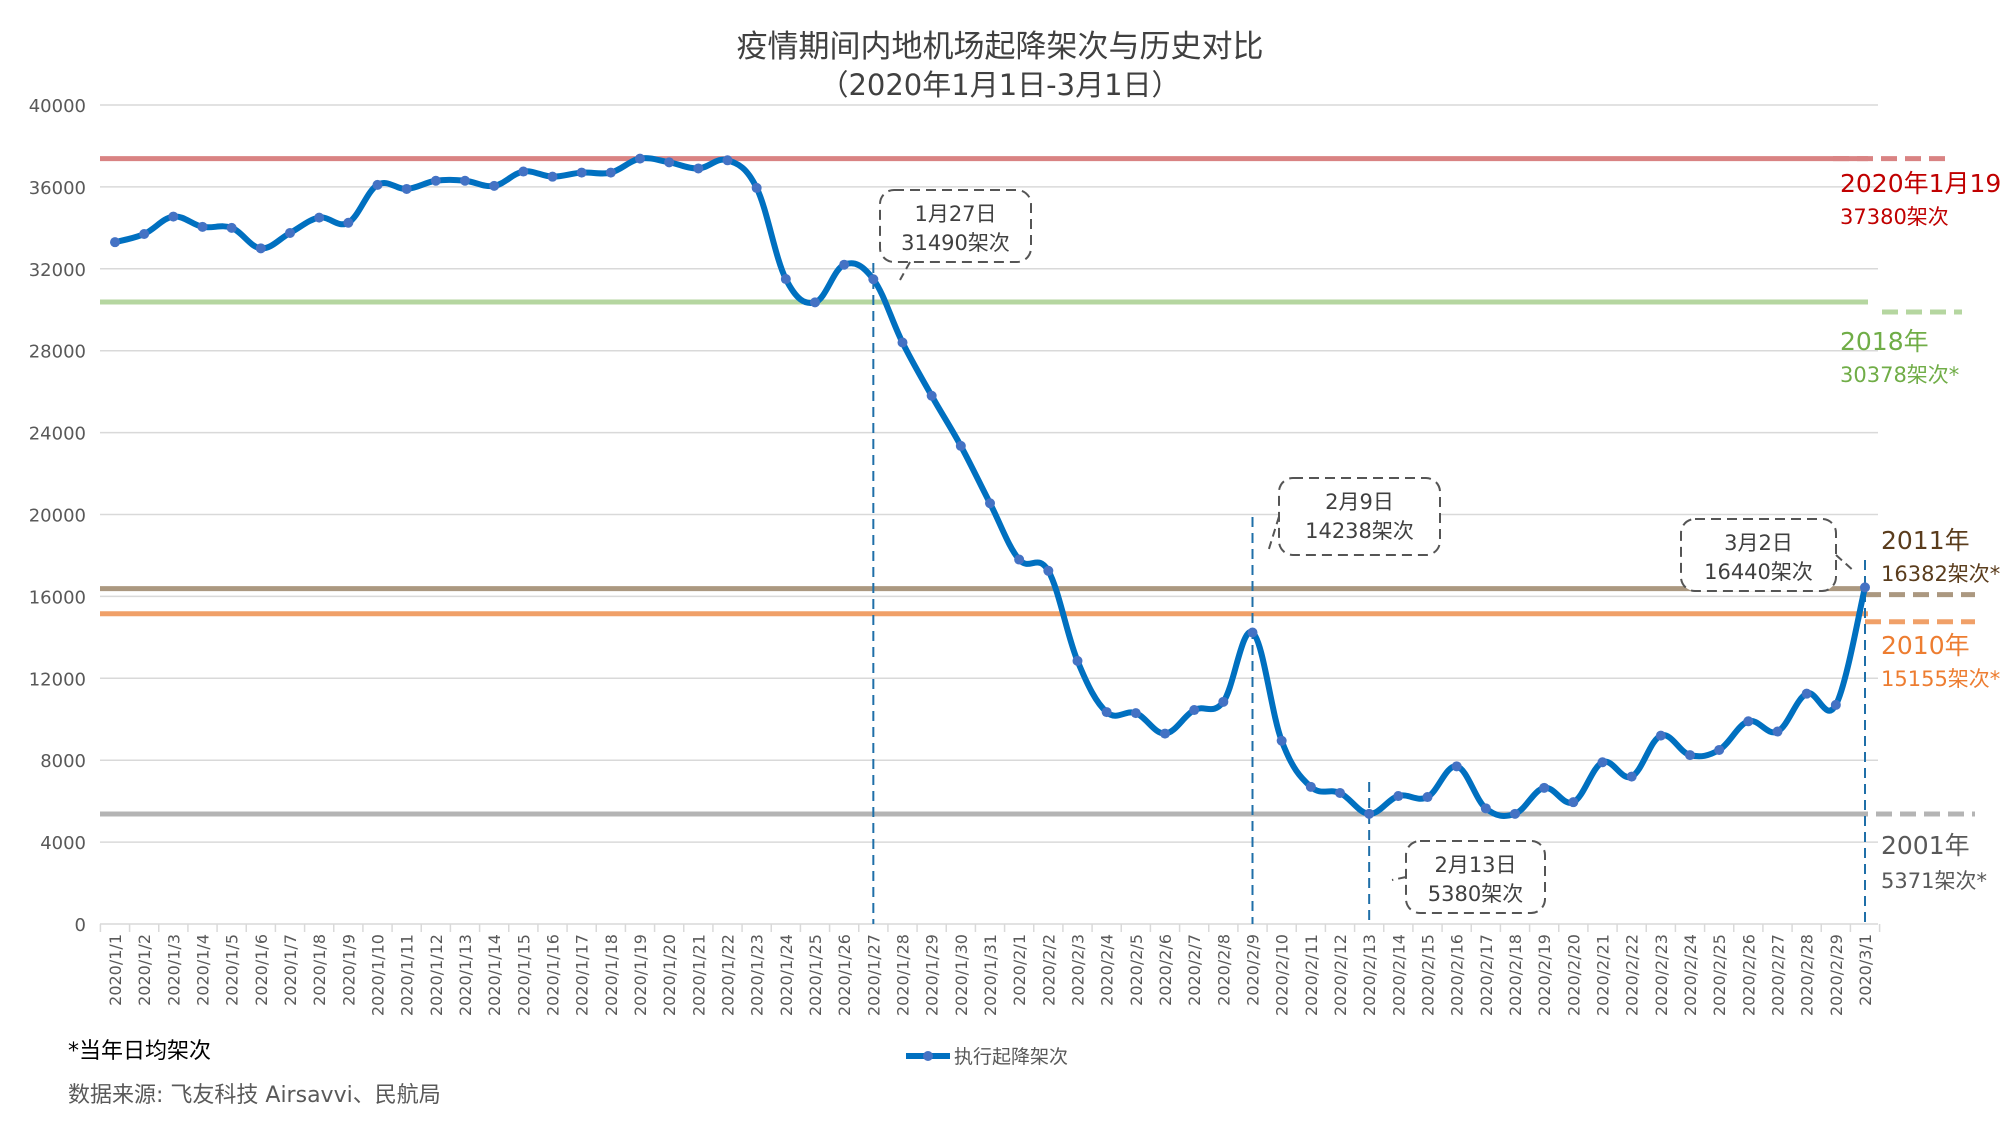 This screenshot has height=1125, width=2000. I want to click on x-tick-label: 2020/1/11, so click(407, 975).